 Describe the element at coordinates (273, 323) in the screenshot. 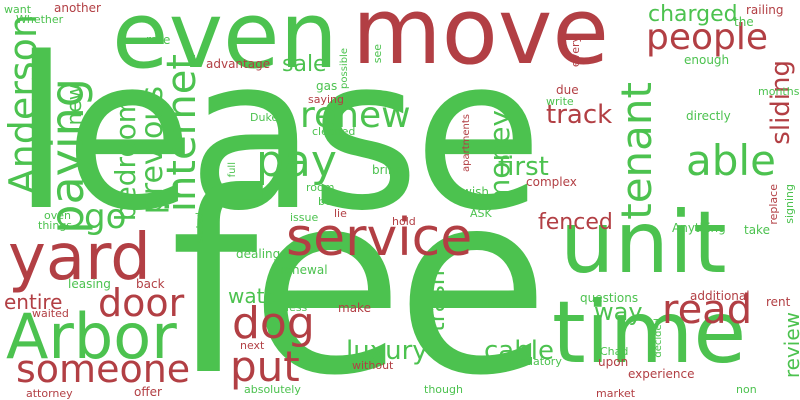

I see `word-dog: dog` at that location.